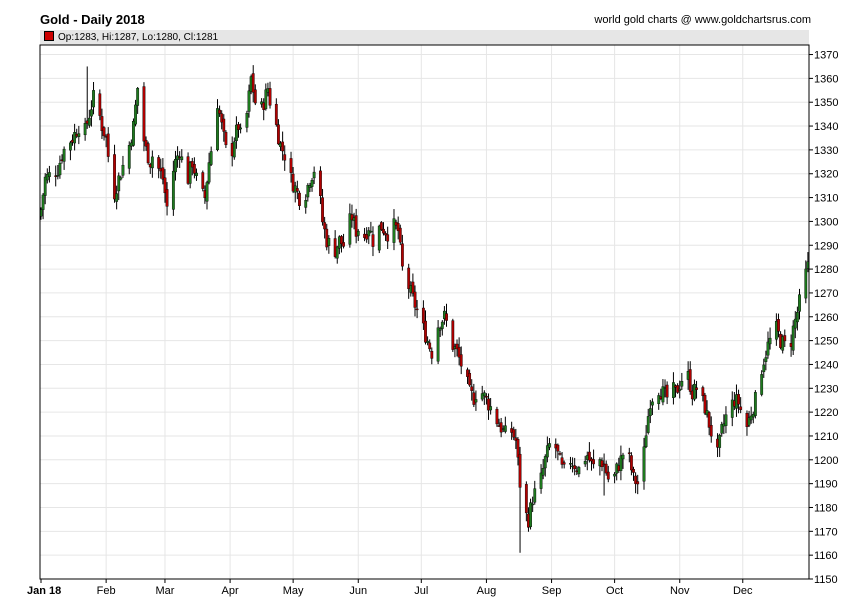 The width and height of the screenshot is (850, 616). Describe the element at coordinates (424, 37) in the screenshot. I see `ohlc-info-bar: Op:1283, Hi:1287, Lo:1280, Cl:1281` at that location.